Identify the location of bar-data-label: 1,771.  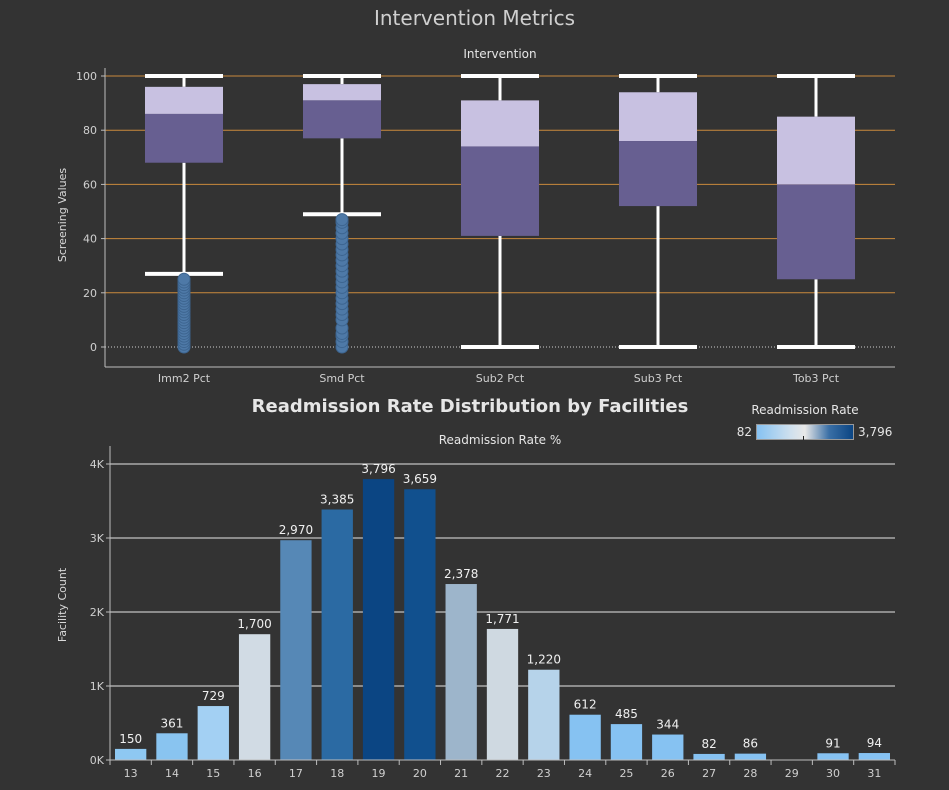
(502, 619).